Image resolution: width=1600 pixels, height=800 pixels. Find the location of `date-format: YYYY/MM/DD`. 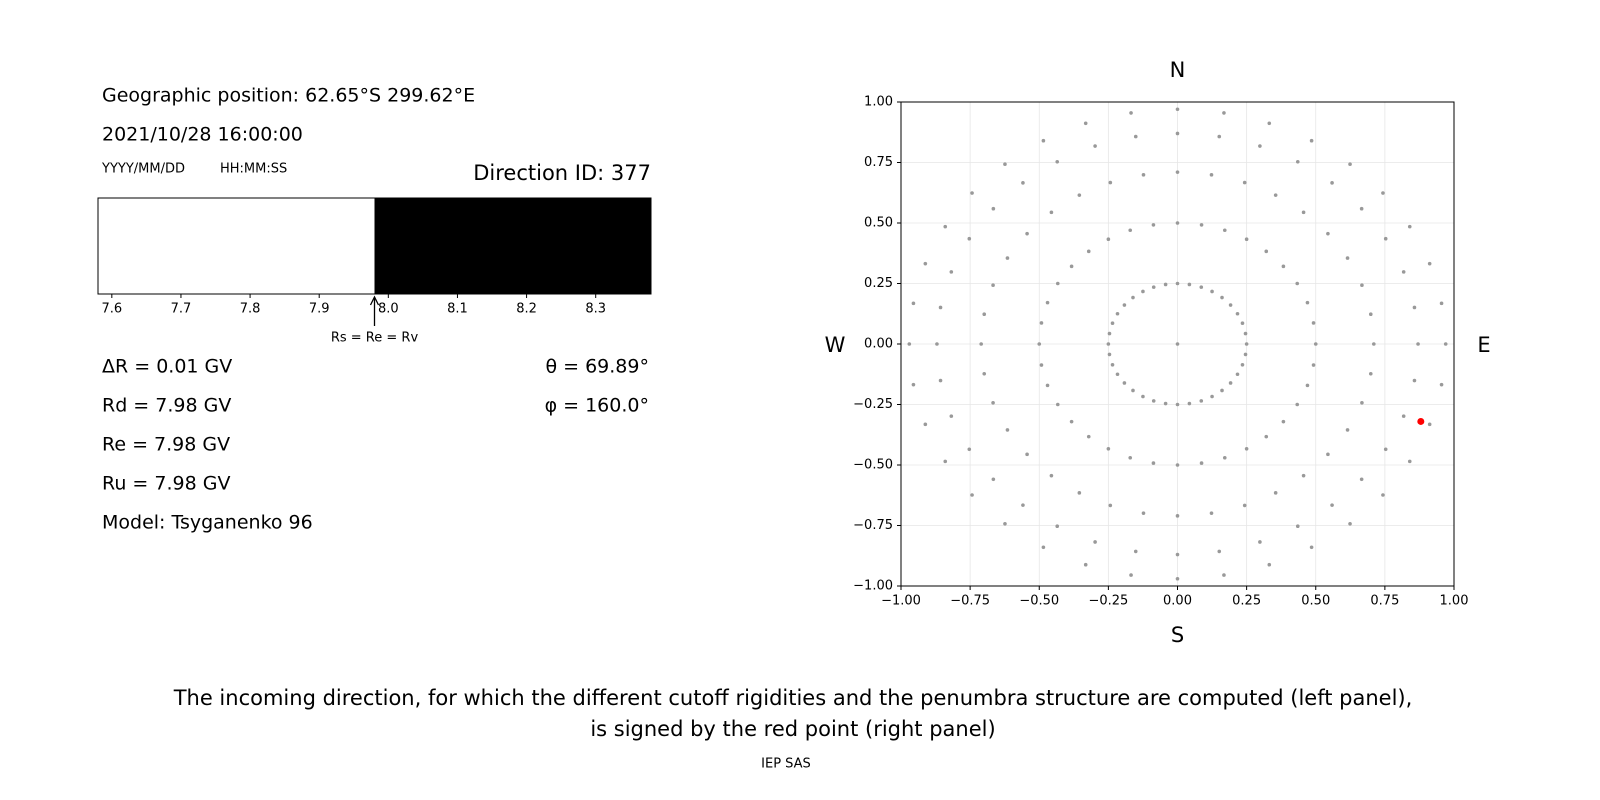

date-format: YYYY/MM/DD is located at coordinates (143, 169).